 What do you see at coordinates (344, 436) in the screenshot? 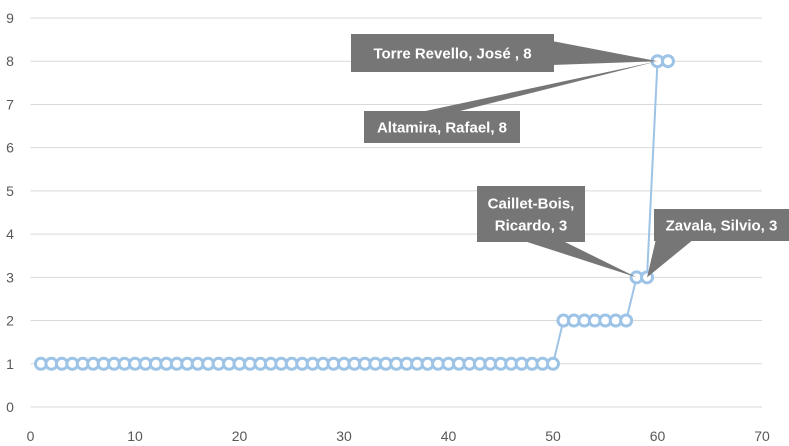
I see `x-tick-label: 30` at bounding box center [344, 436].